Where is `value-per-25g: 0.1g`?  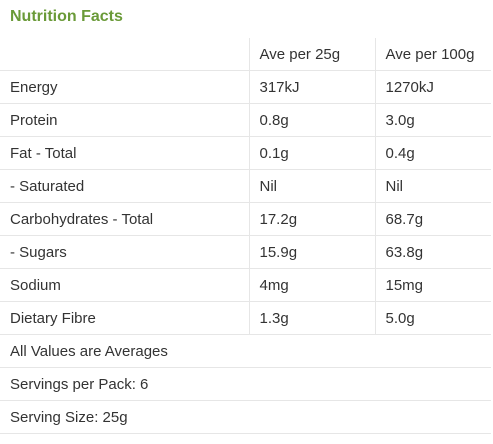 value-per-25g: 0.1g is located at coordinates (311, 153).